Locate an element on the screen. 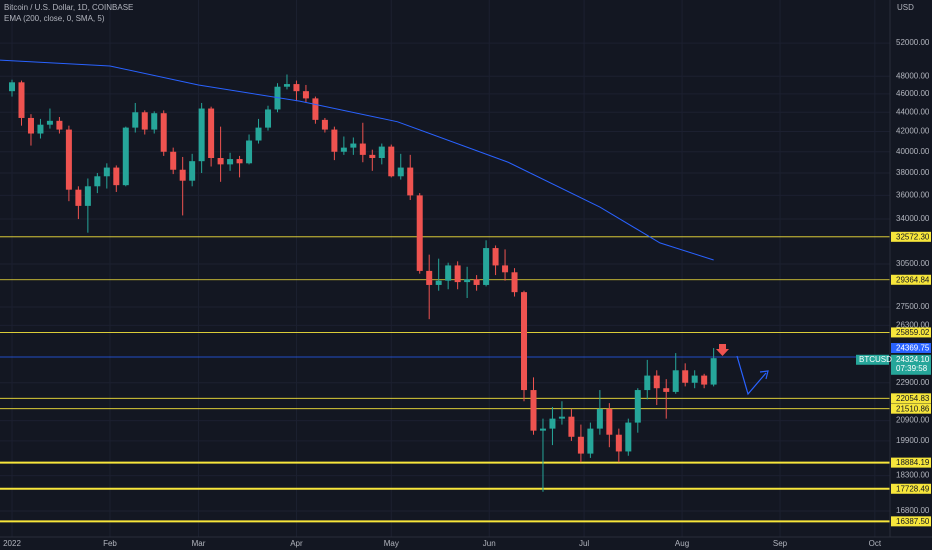 This screenshot has height=550, width=932. price-line-label-box is located at coordinates (911, 347).